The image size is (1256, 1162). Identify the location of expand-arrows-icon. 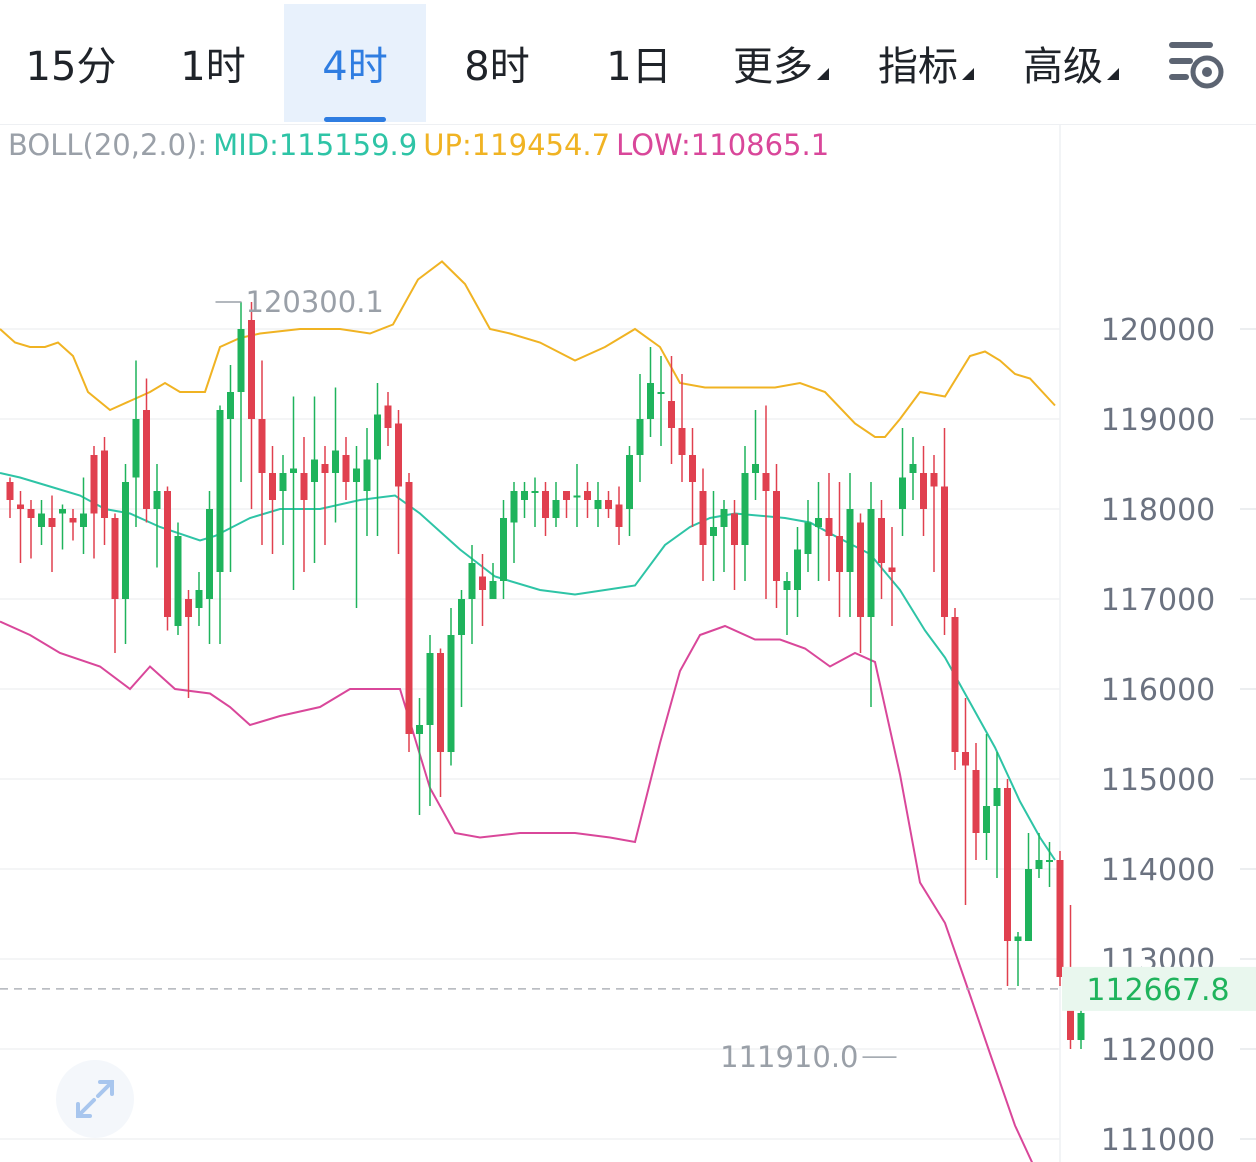
(95, 1099).